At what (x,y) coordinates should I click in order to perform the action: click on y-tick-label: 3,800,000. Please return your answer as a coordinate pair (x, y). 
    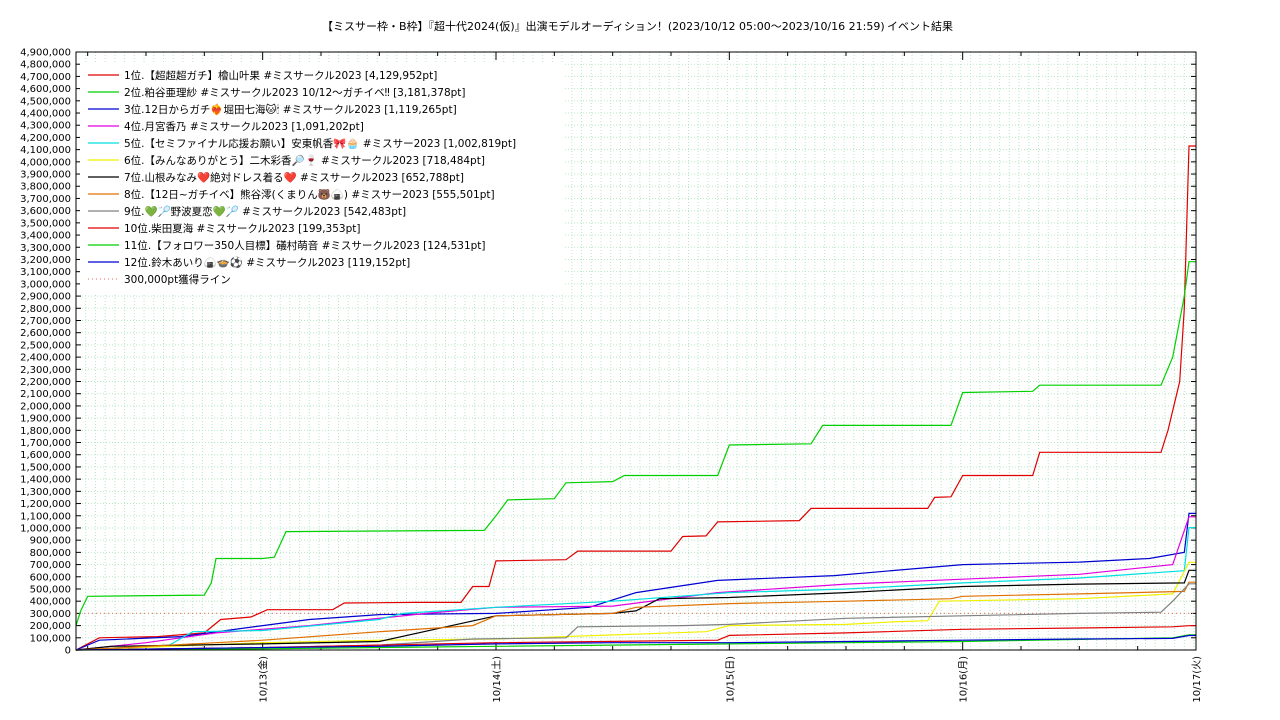
    Looking at the image, I should click on (45, 187).